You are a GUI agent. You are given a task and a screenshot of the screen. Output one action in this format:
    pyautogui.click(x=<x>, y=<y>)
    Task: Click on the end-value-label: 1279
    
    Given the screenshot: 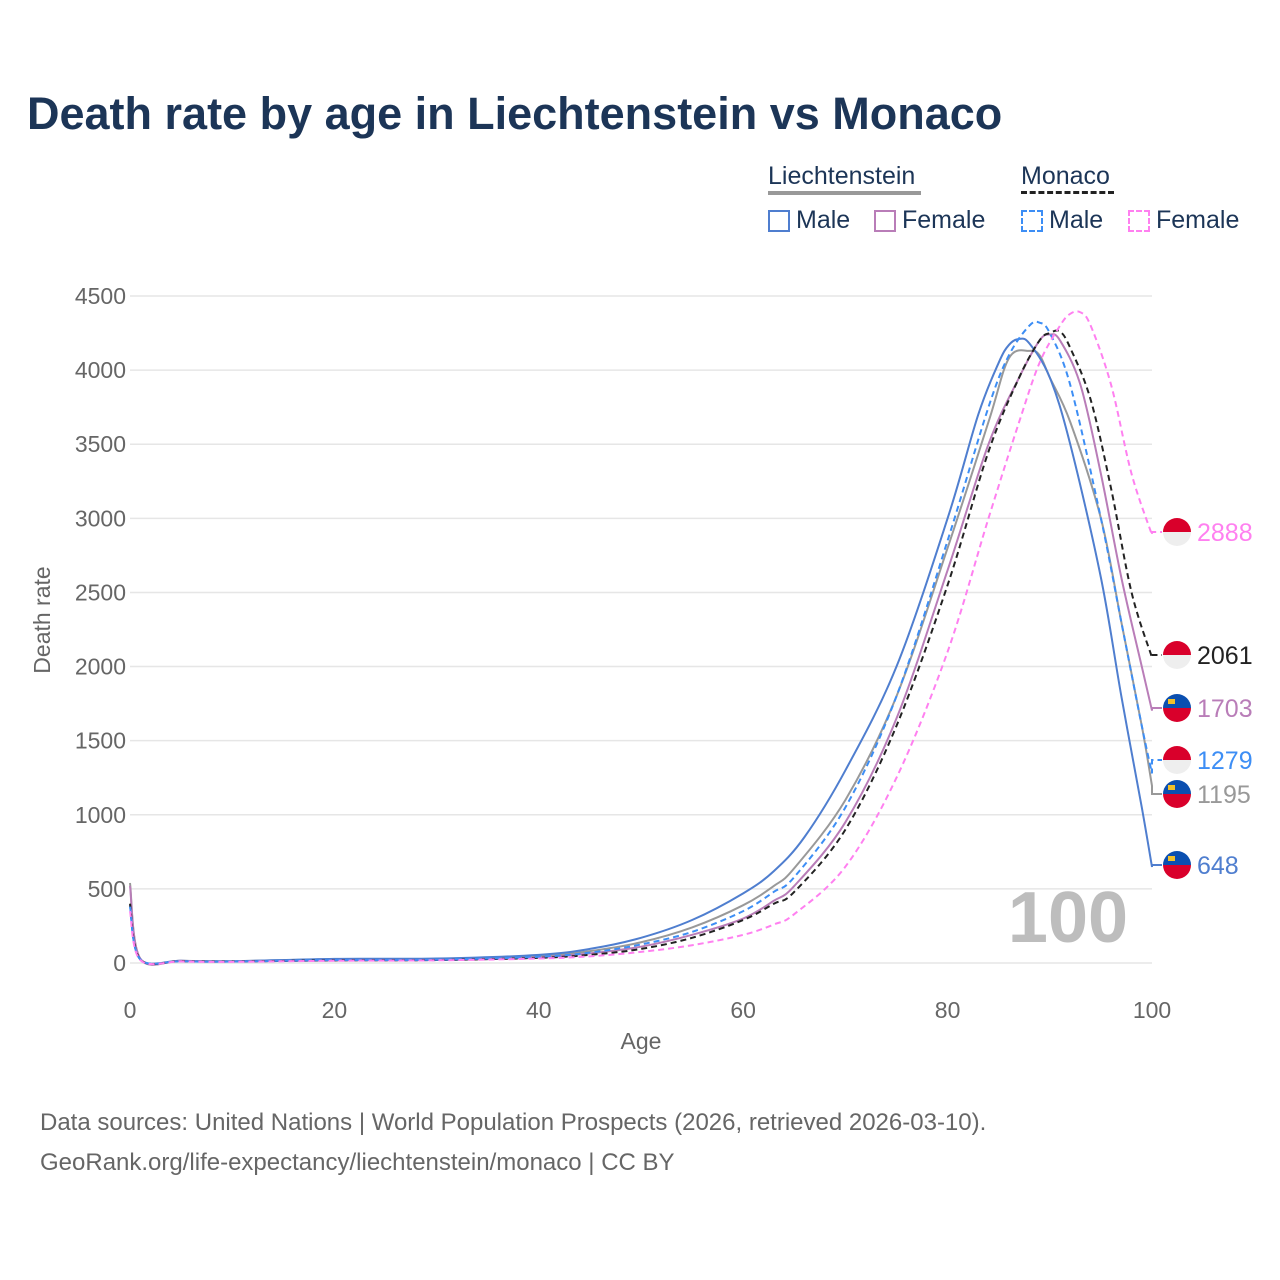 What is the action you would take?
    pyautogui.click(x=1225, y=761)
    